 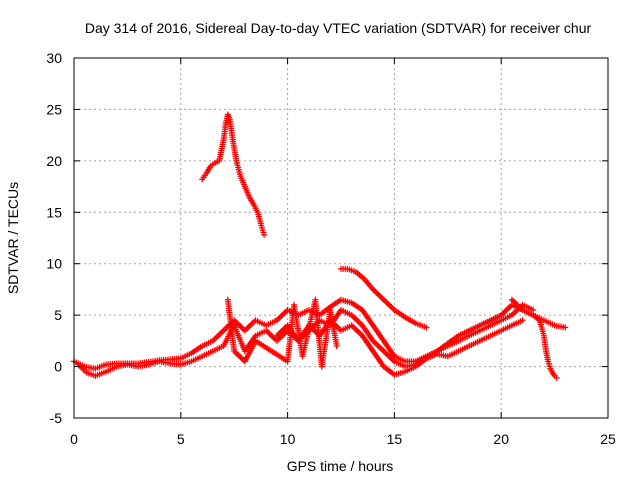 I want to click on x-tick-label: 10, so click(x=288, y=439).